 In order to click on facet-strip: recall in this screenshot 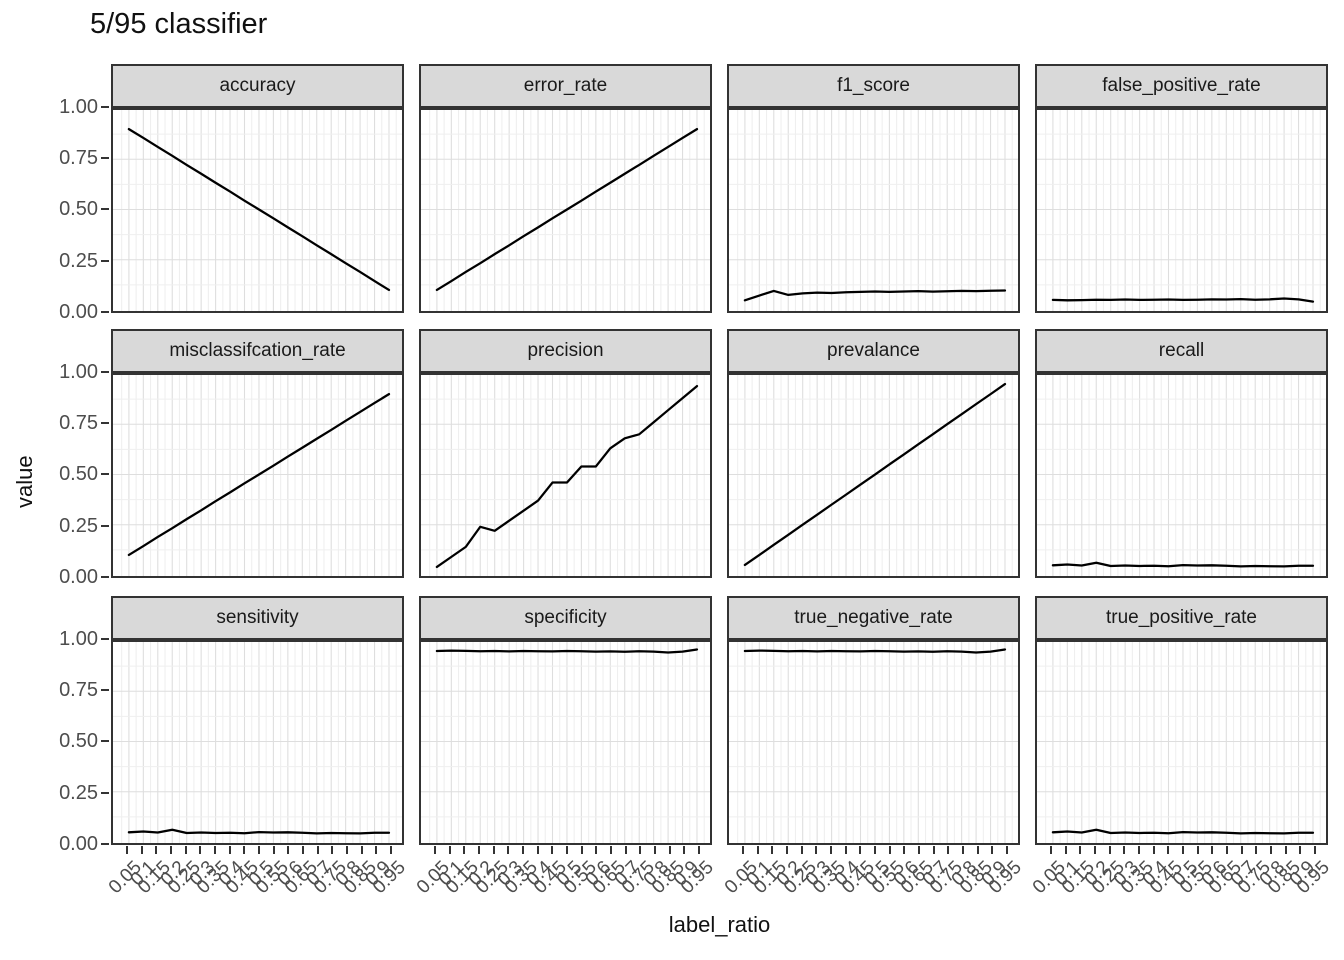, I will do `click(1181, 351)`.